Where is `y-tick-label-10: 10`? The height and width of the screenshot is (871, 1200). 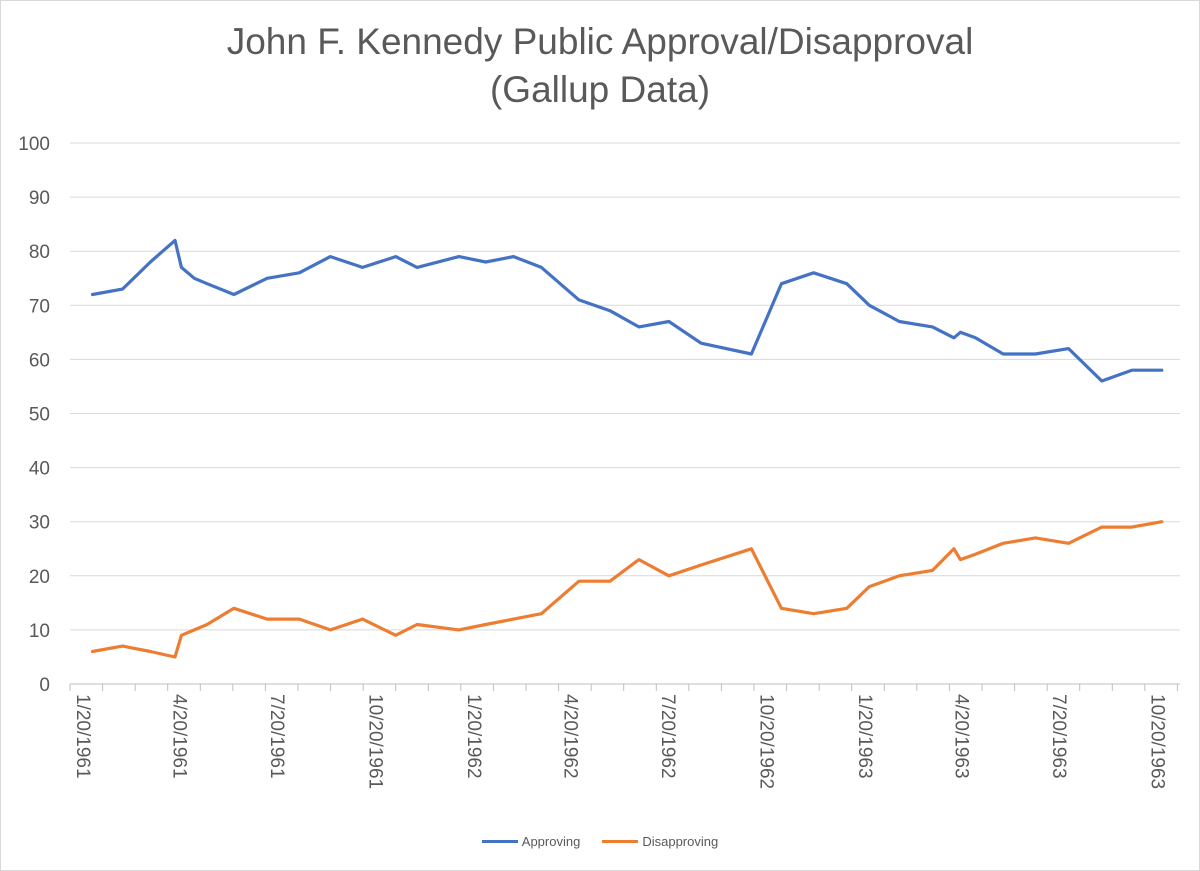
y-tick-label-10: 10 is located at coordinates (39, 631).